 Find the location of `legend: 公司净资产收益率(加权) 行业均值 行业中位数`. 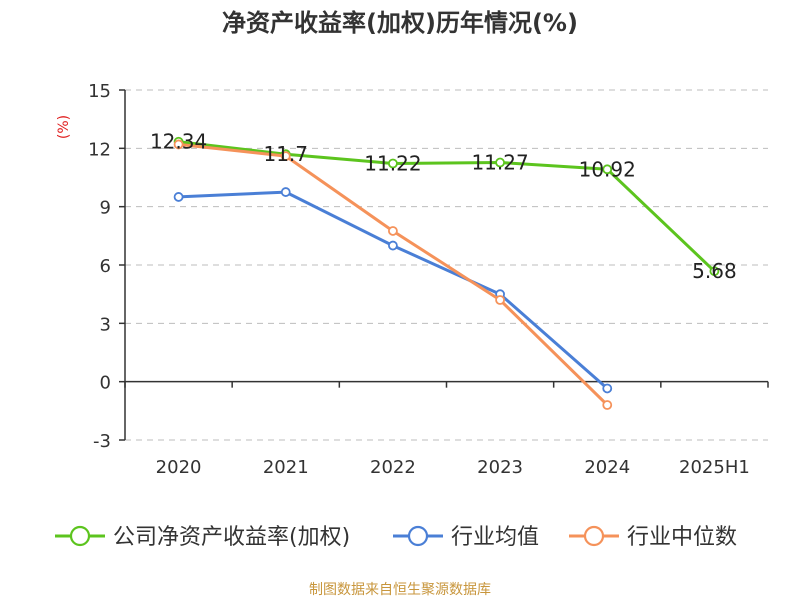

legend: 公司净资产收益率(加权) 行业均值 行业中位数 is located at coordinates (396, 537).